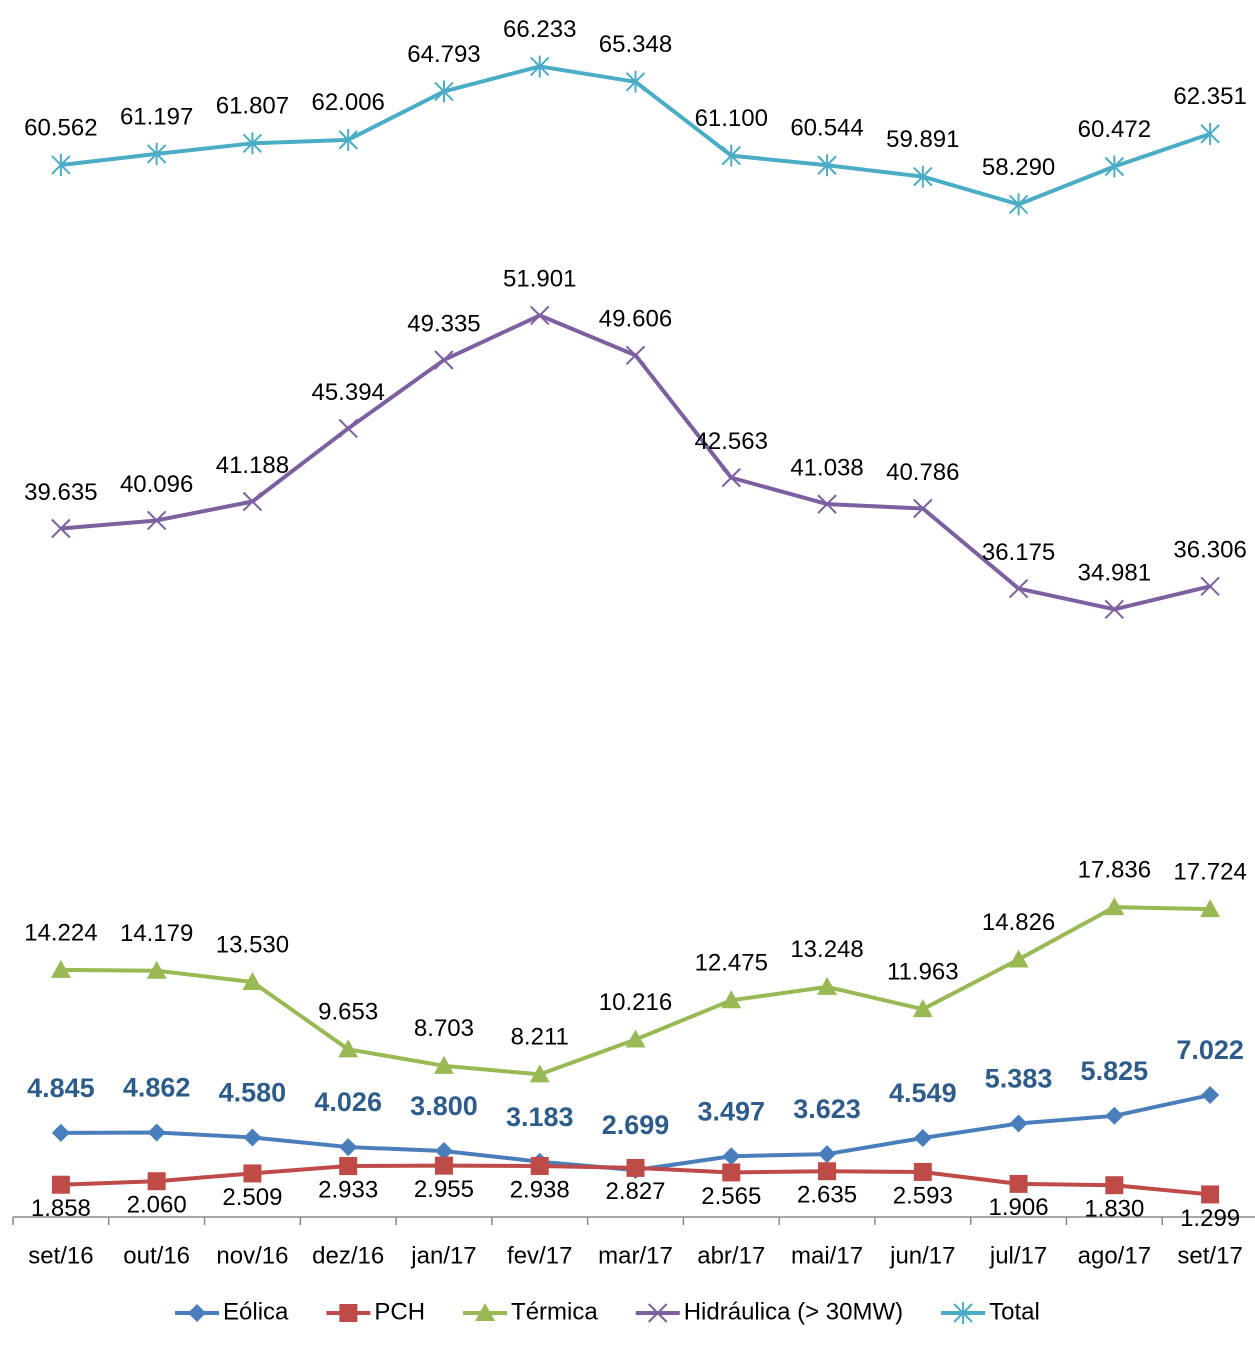  What do you see at coordinates (635, 44) in the screenshot?
I see `data-label: 65.348` at bounding box center [635, 44].